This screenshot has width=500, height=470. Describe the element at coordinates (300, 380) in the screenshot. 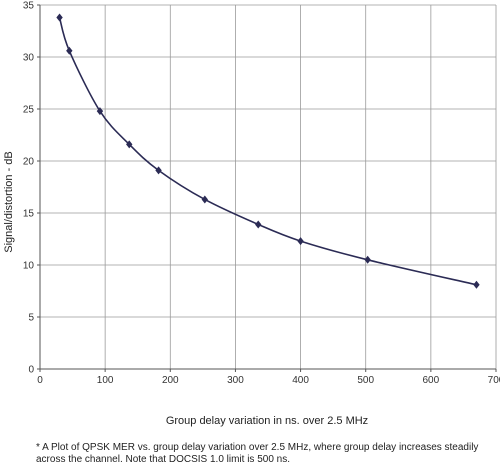

I see `x-tick-label: 400` at that location.